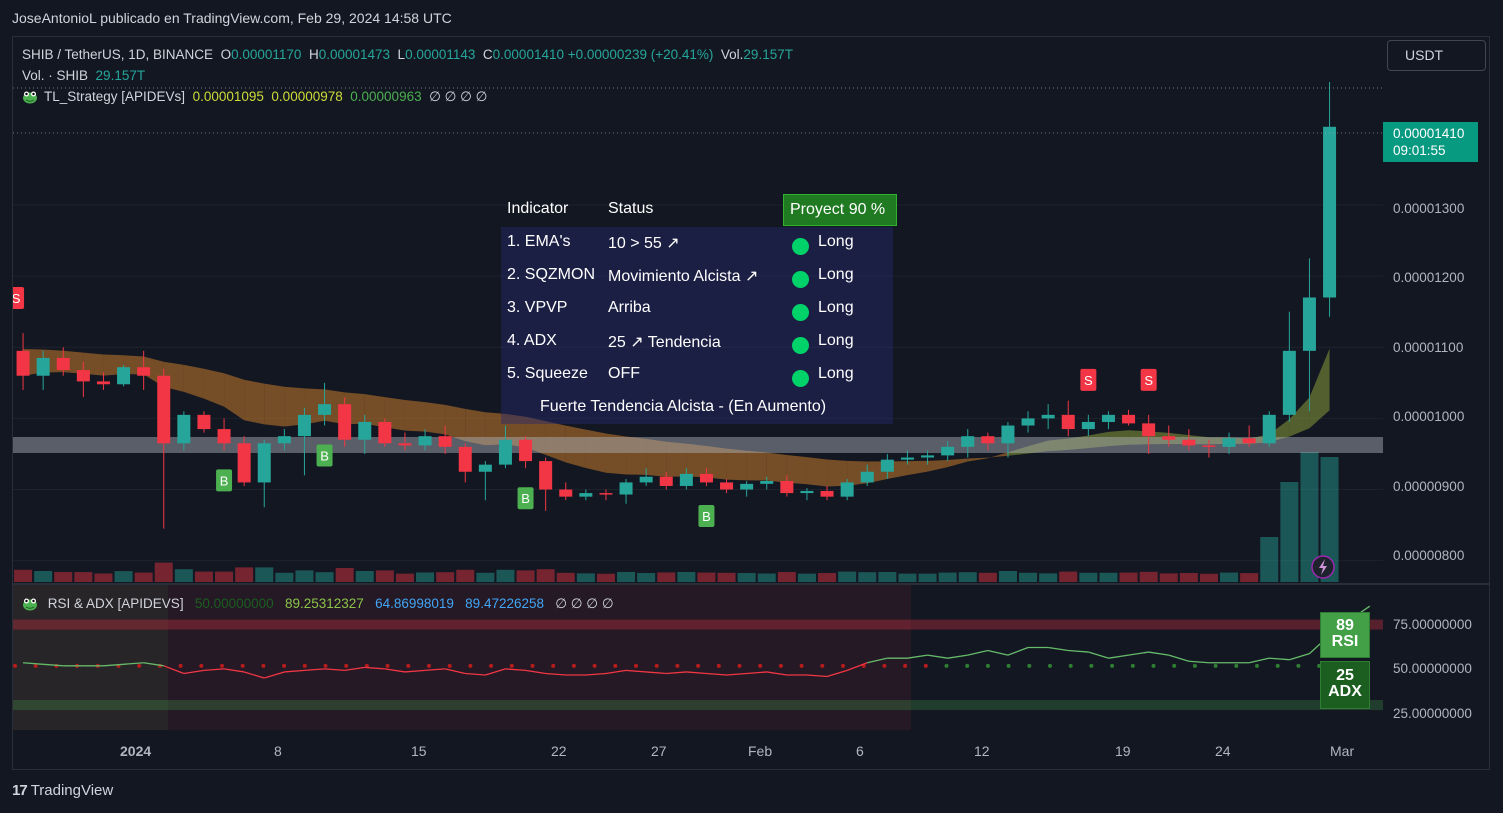 The image size is (1503, 813). Describe the element at coordinates (697, 375) in the screenshot. I see `table-row: 5. Squeeze OFF Long` at that location.